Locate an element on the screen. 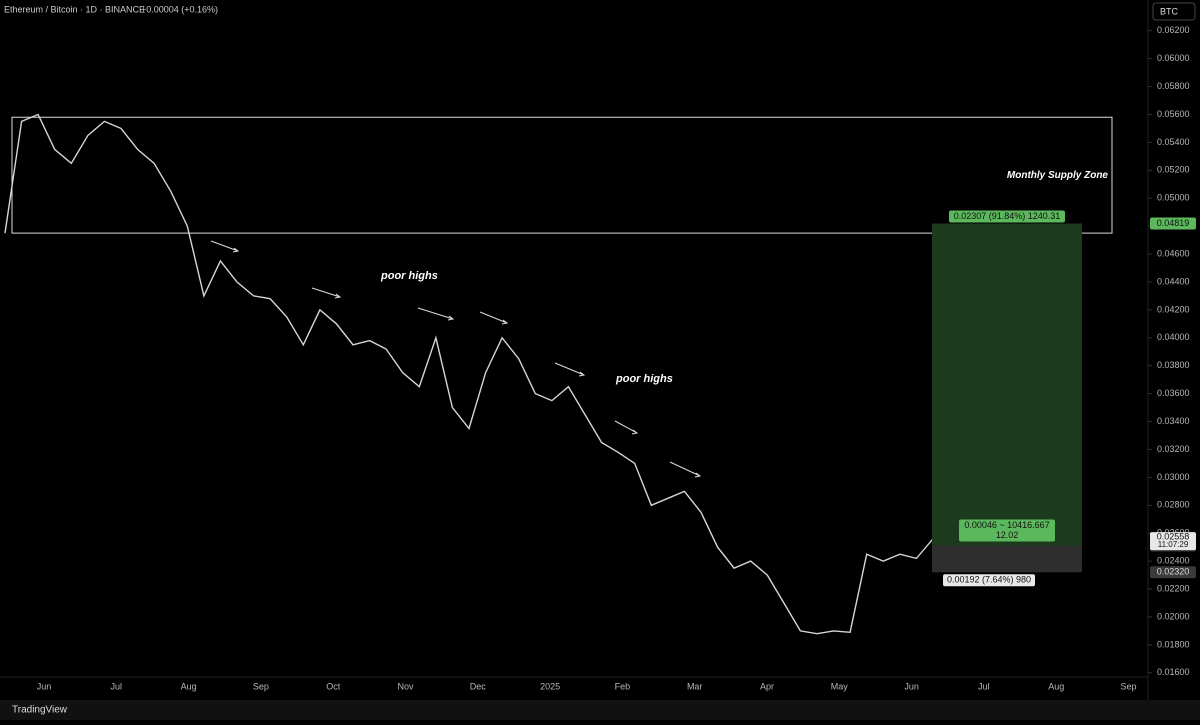  currency-label: BTC is located at coordinates (1169, 11).